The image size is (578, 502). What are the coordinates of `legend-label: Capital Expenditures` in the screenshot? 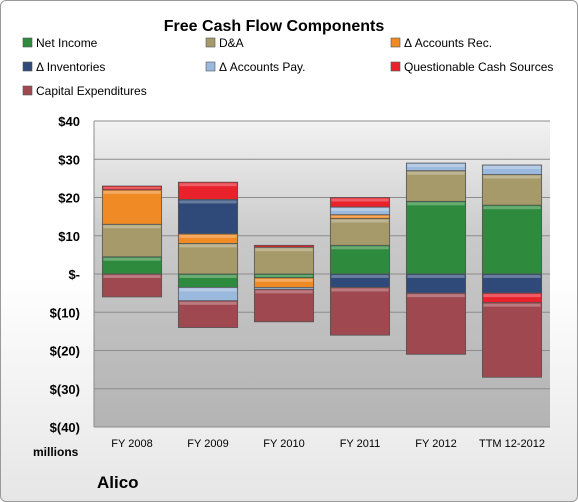 It's located at (91, 91).